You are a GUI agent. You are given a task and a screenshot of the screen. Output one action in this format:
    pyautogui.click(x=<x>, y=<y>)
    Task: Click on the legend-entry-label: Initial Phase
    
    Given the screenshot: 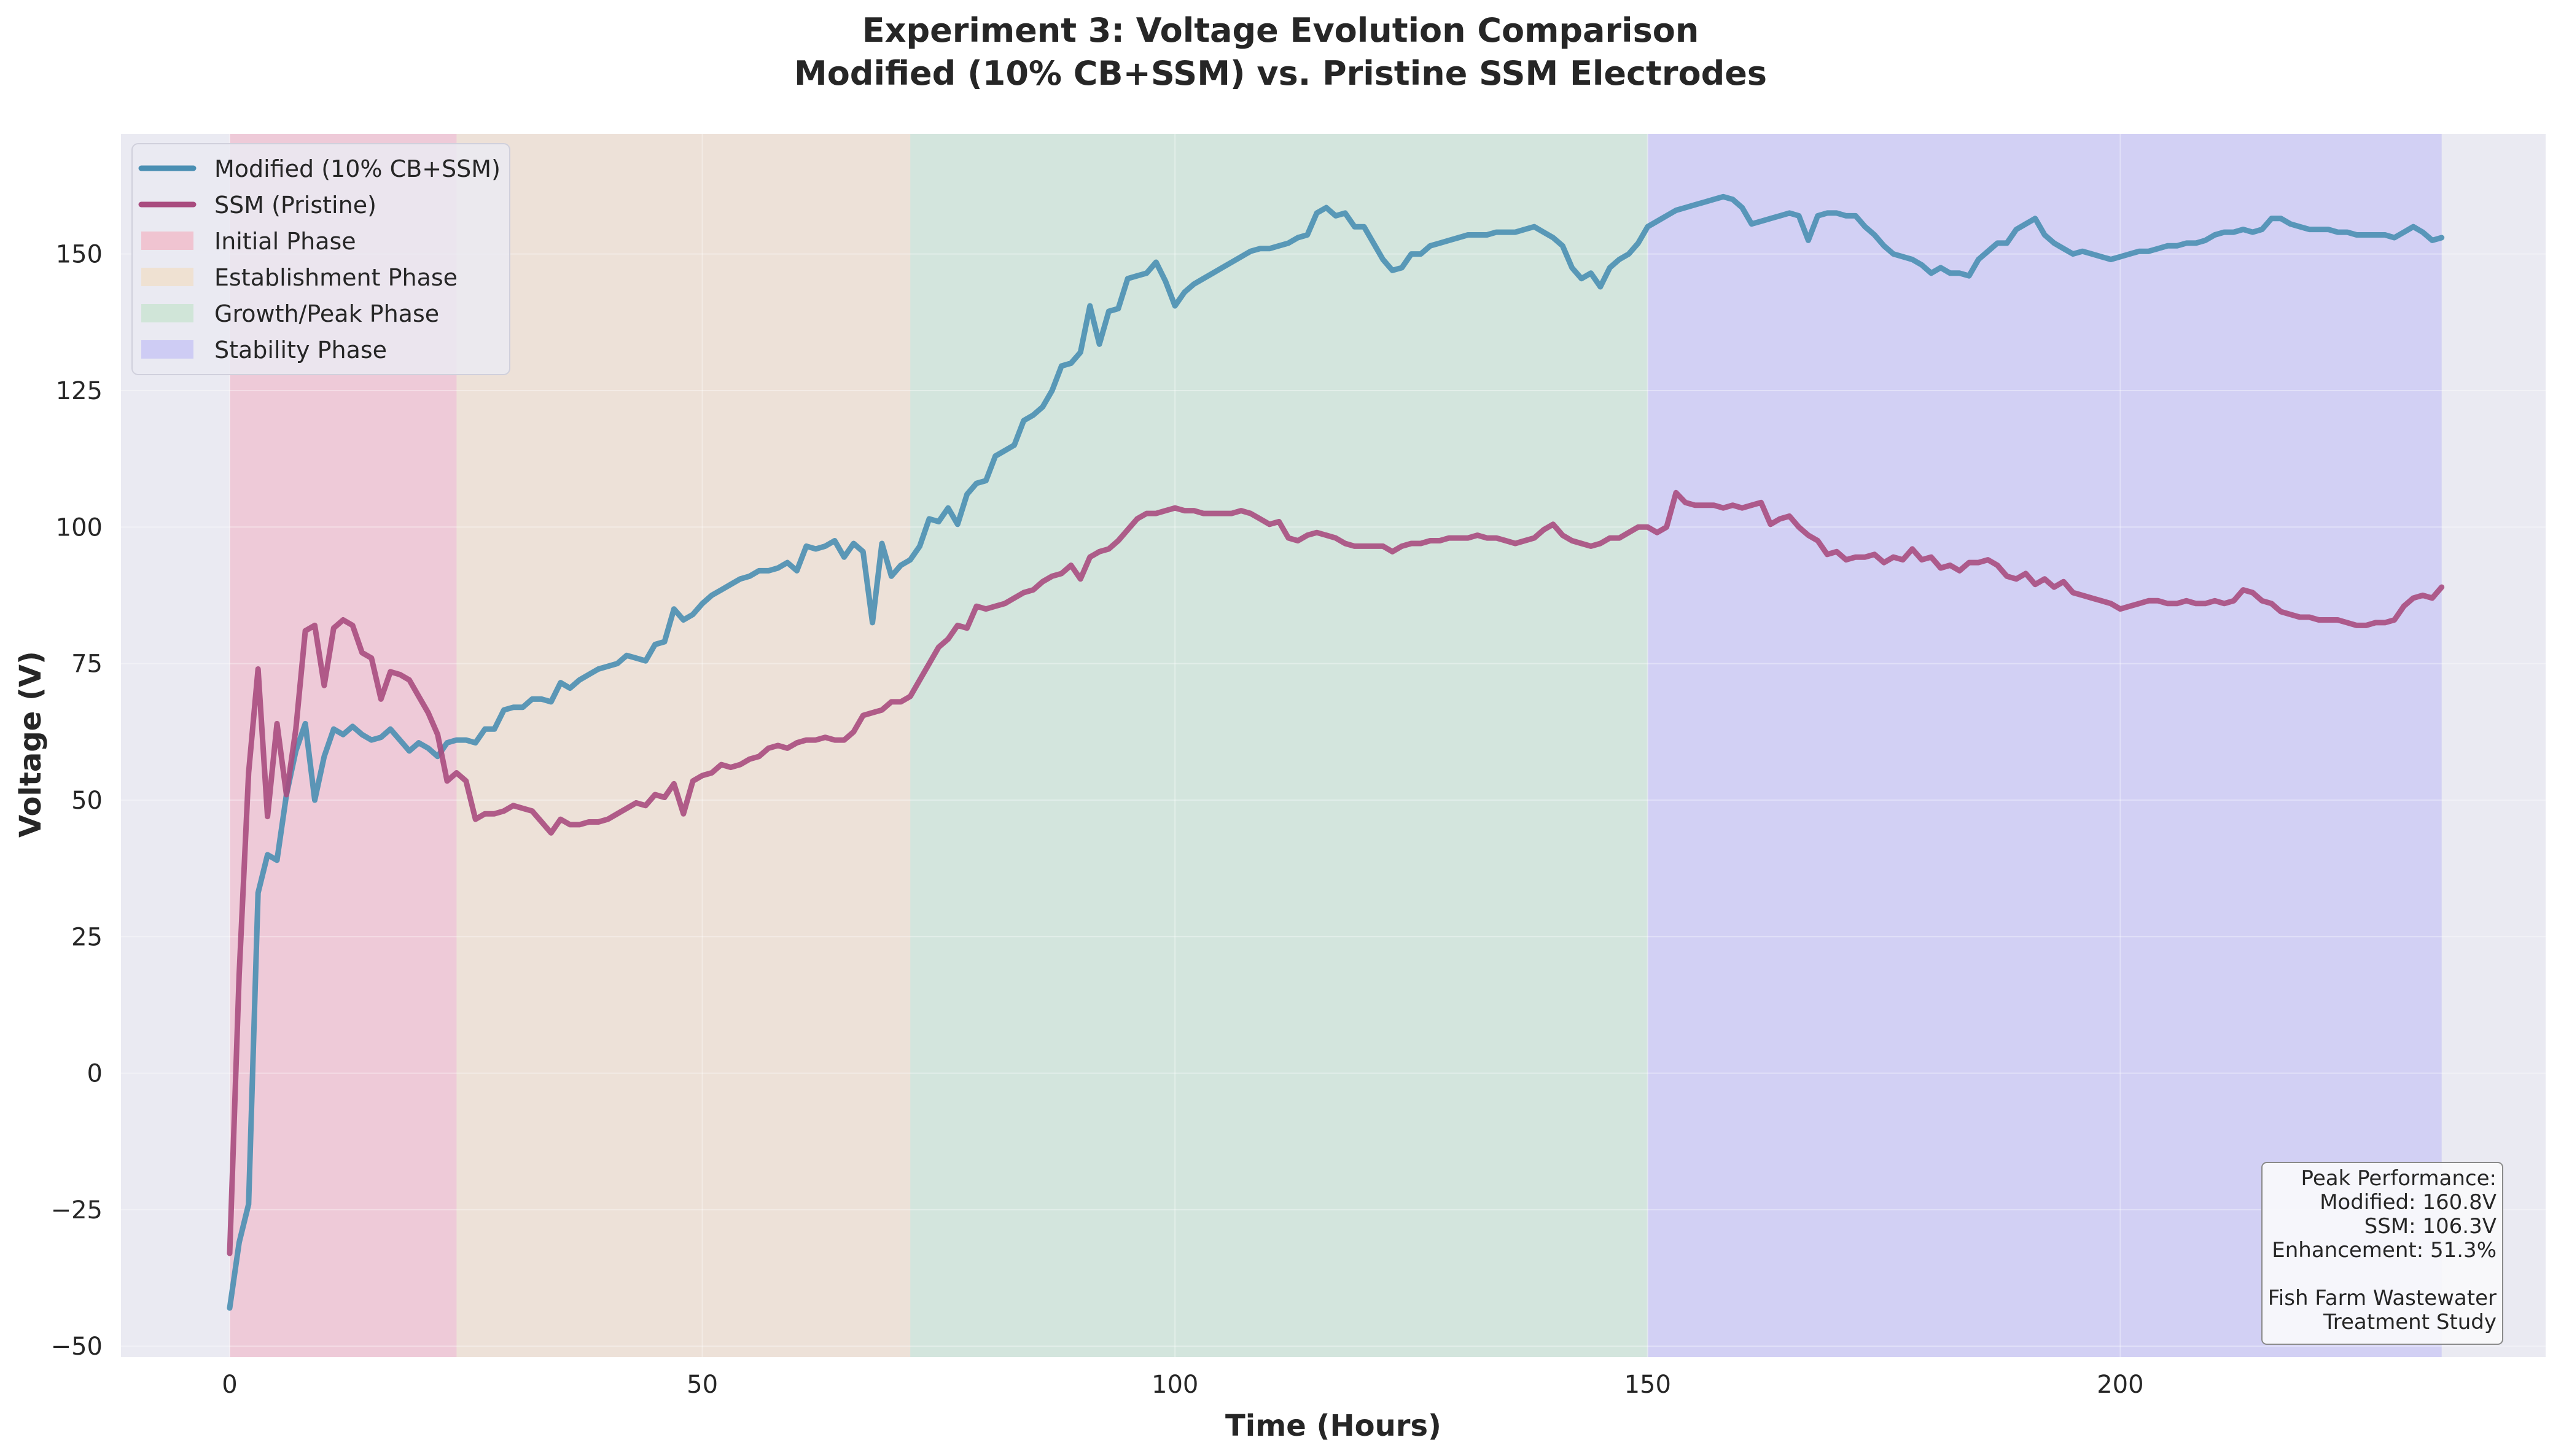 What is the action you would take?
    pyautogui.click(x=285, y=241)
    